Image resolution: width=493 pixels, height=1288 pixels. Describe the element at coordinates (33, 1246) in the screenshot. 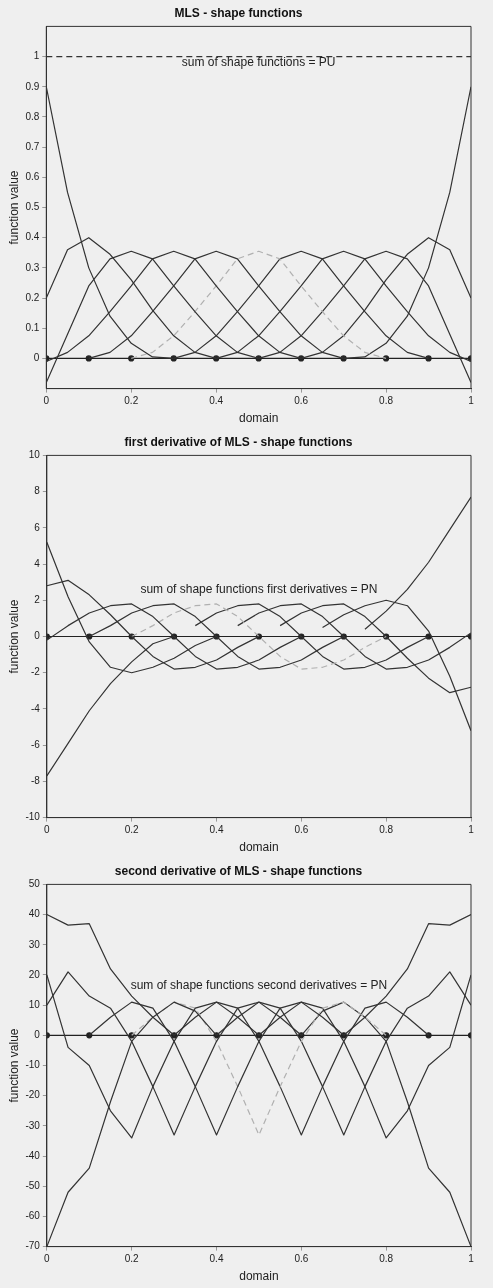

I see `y-tick-label: -70` at that location.